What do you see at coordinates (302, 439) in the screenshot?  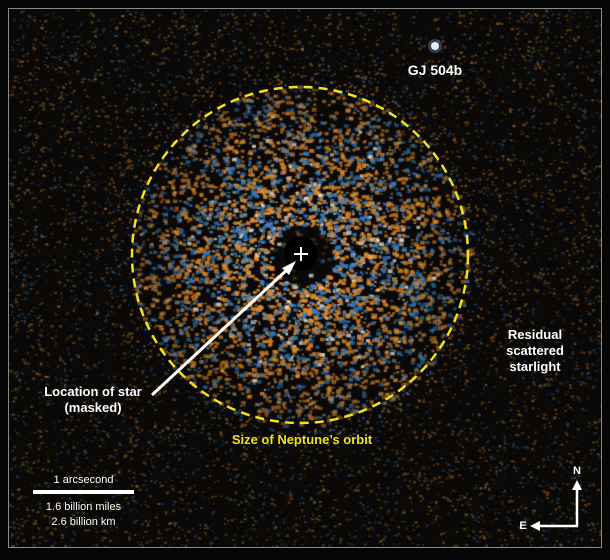 I see `orbit-label: Size of Neptune’s orbit` at bounding box center [302, 439].